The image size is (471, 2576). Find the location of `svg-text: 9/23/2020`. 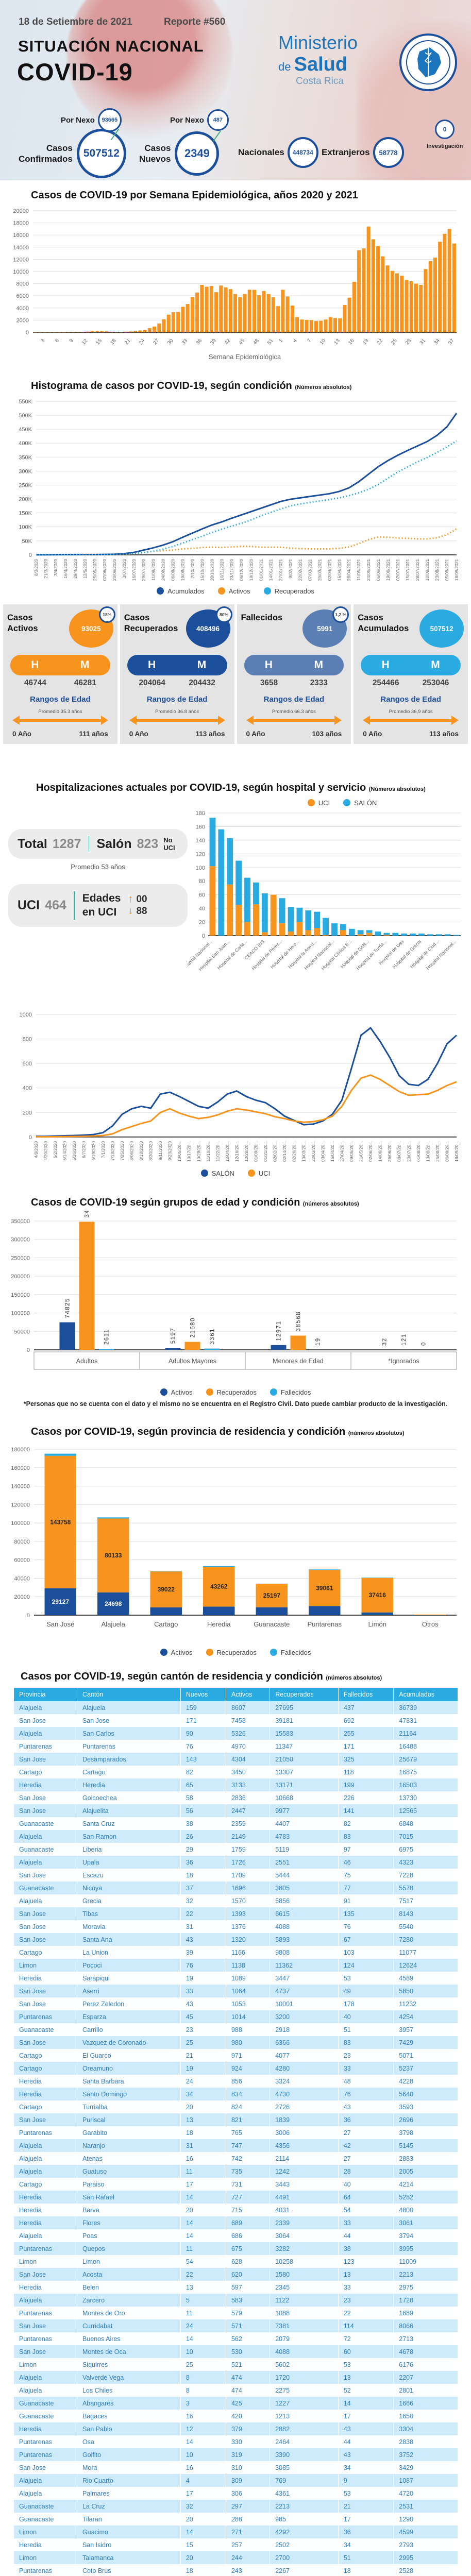

svg-text: 9/23/2020 is located at coordinates (170, 1151).